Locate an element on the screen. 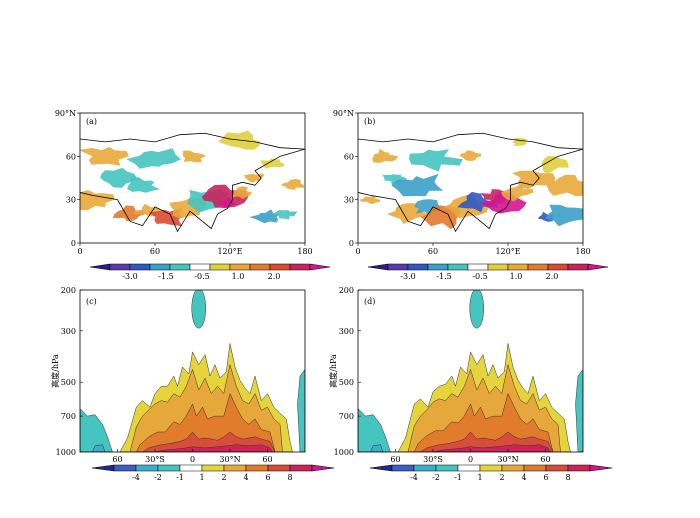 The height and width of the screenshot is (518, 700). colorbar-tick-label: -0.5 is located at coordinates (201, 276).